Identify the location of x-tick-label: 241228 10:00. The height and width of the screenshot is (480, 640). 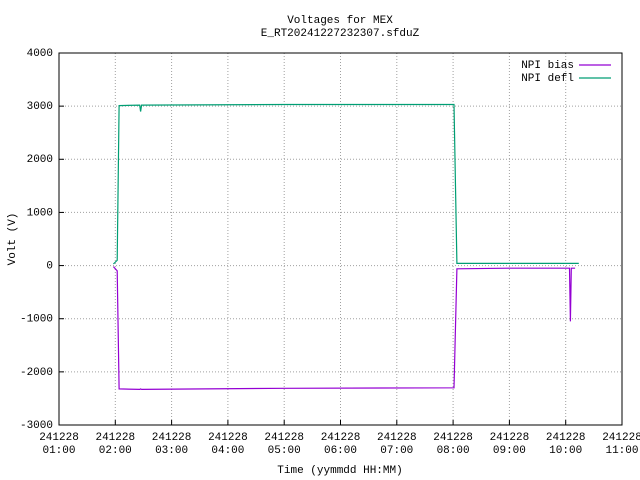
(565, 444).